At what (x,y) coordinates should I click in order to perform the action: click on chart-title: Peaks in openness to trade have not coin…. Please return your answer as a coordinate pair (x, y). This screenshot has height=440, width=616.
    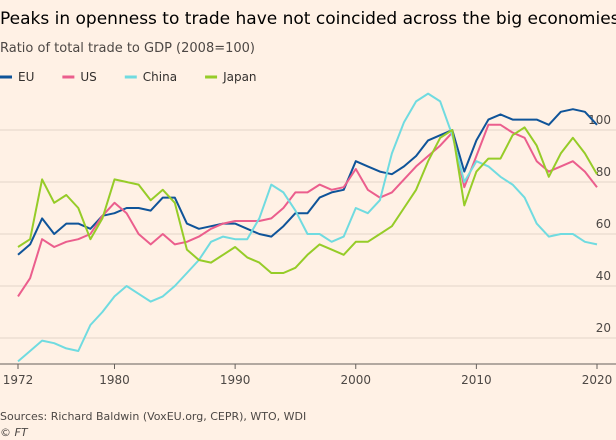
    Looking at the image, I should click on (308, 19).